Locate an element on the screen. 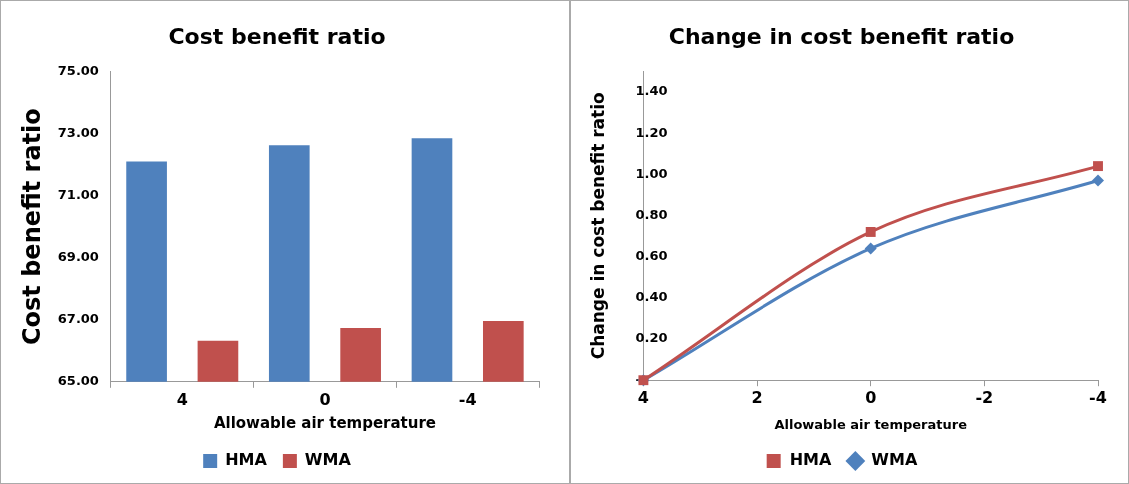 This screenshot has height=484, width=1129. x-tick-label: 2 is located at coordinates (757, 397).